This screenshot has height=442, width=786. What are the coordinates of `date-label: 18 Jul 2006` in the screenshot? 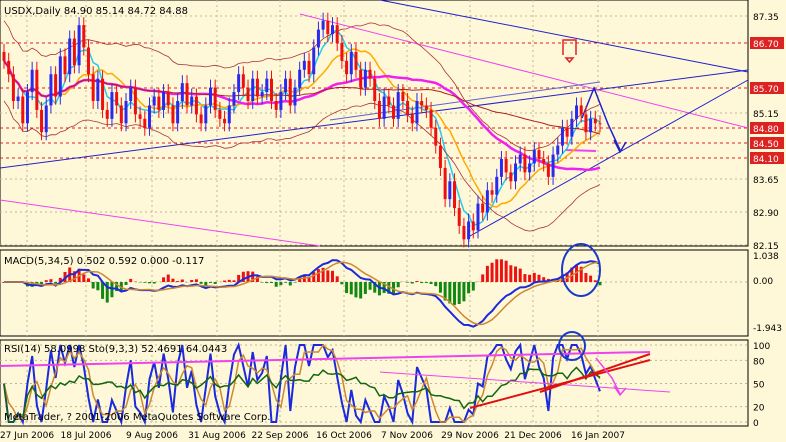 It's located at (86, 436).